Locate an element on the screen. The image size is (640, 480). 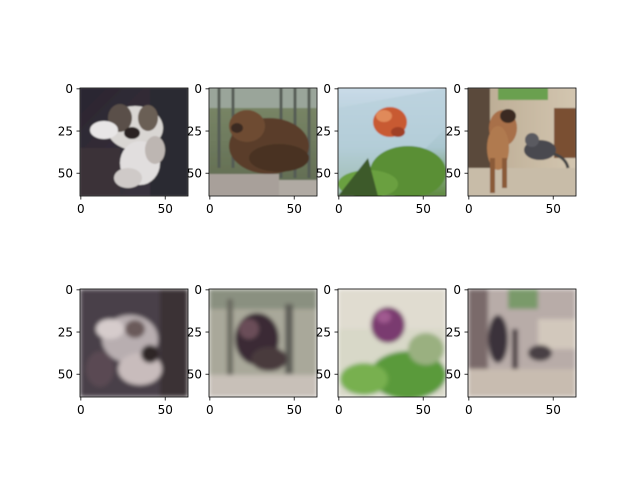
ytick-label-p7-25: 25 is located at coordinates (323, 332).